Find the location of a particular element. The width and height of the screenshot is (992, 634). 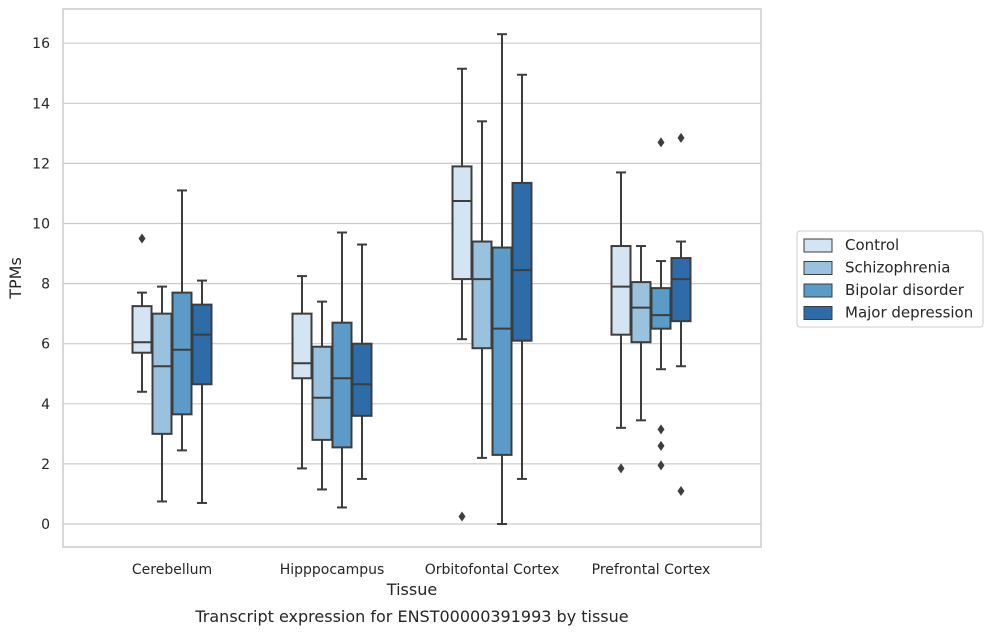

x-tick-label: Hipppocampus is located at coordinates (332, 570).